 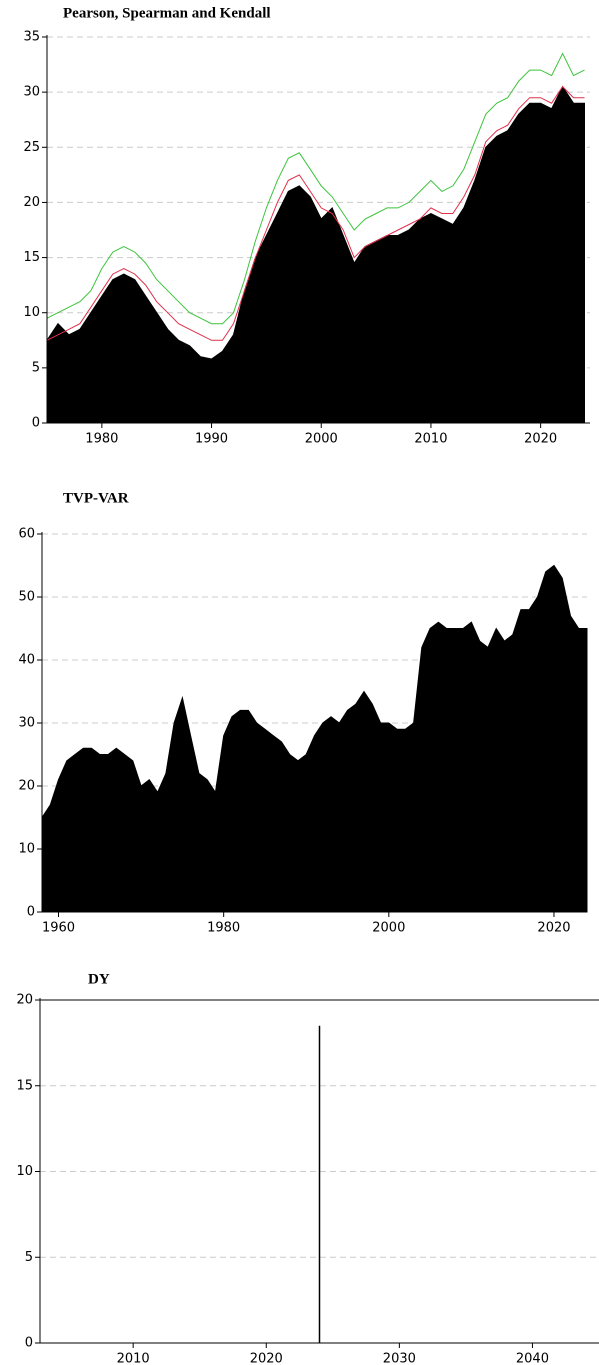 I want to click on y-tick-label: 60, so click(x=26, y=534).